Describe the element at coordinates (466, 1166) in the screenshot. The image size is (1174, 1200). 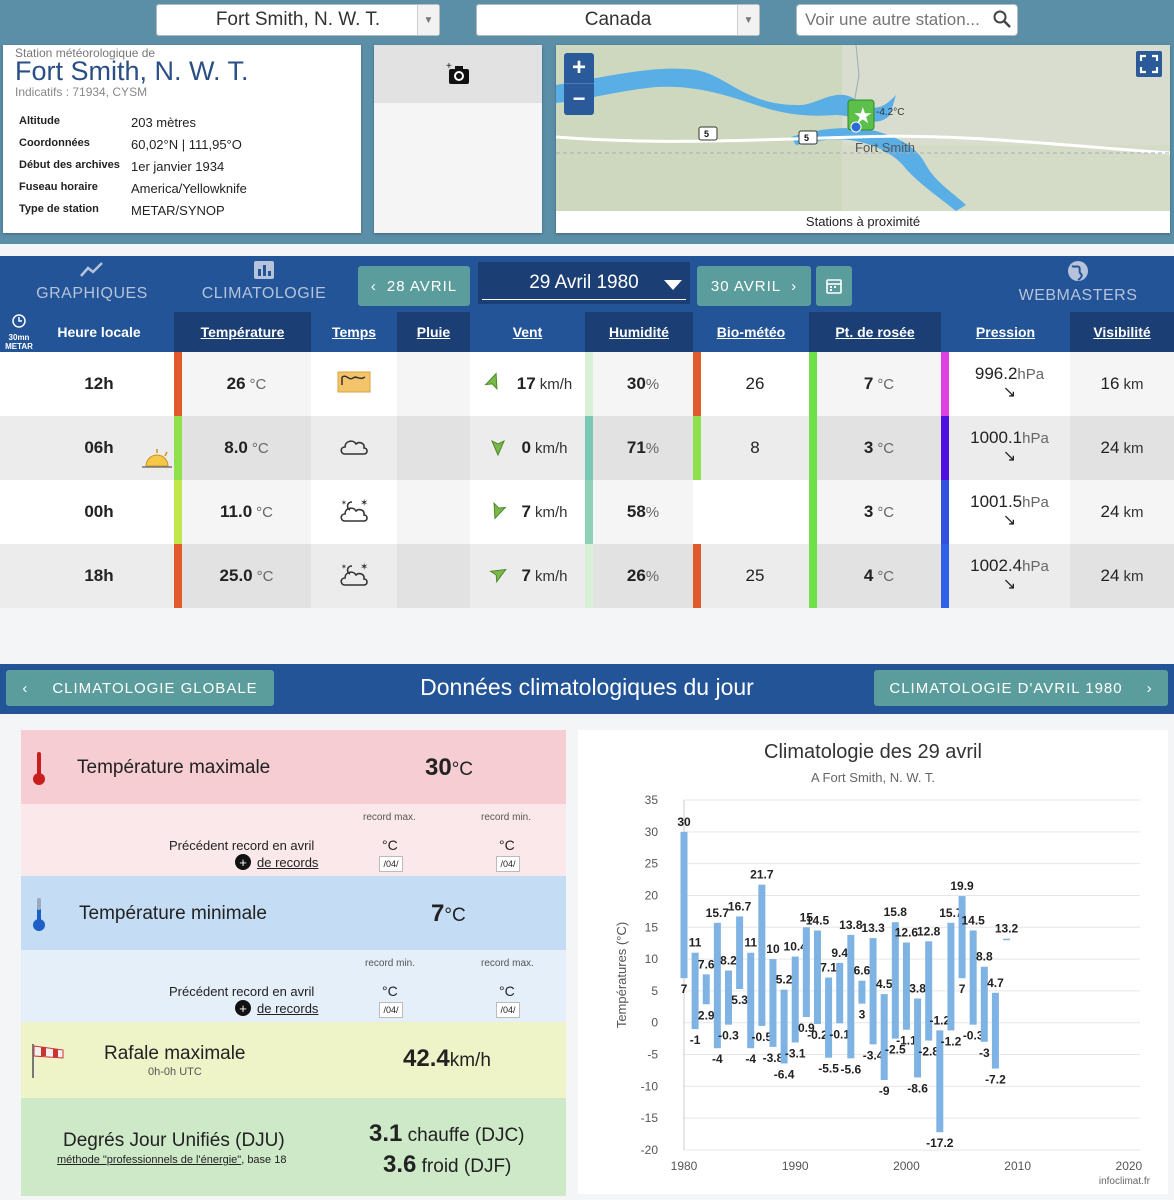
I see `djf-label: froid (DJF)` at that location.